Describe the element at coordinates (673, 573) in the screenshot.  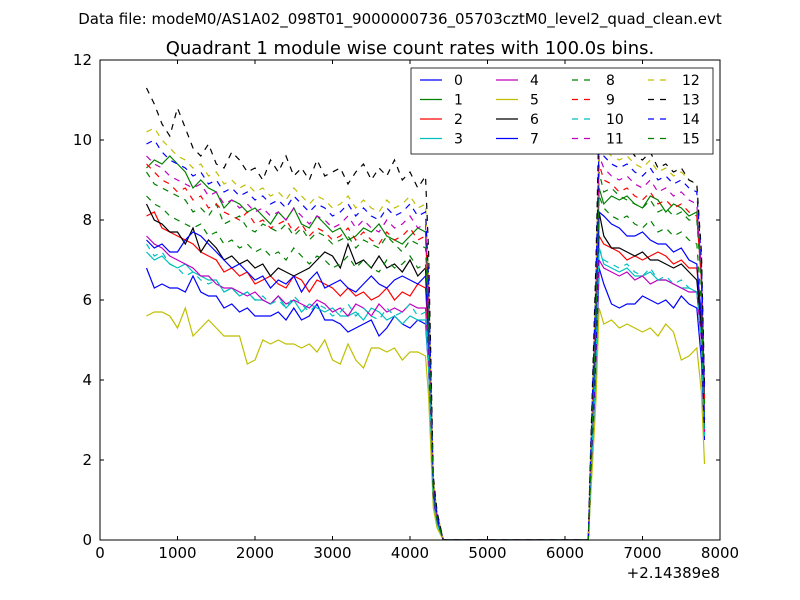
I see `x-offset-label: +2.14389e8` at that location.